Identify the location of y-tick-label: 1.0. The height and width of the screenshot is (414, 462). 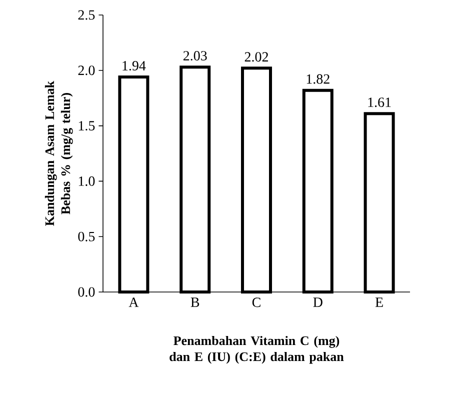
(86, 181).